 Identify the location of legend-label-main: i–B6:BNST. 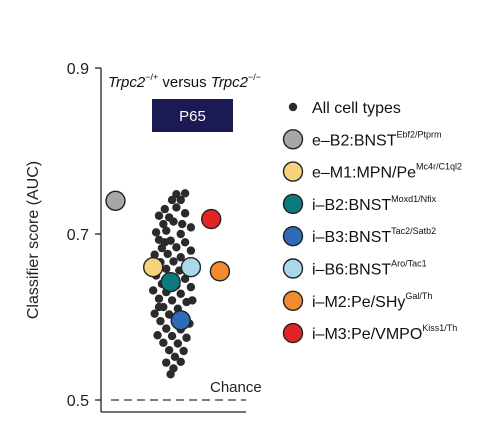
(351, 270).